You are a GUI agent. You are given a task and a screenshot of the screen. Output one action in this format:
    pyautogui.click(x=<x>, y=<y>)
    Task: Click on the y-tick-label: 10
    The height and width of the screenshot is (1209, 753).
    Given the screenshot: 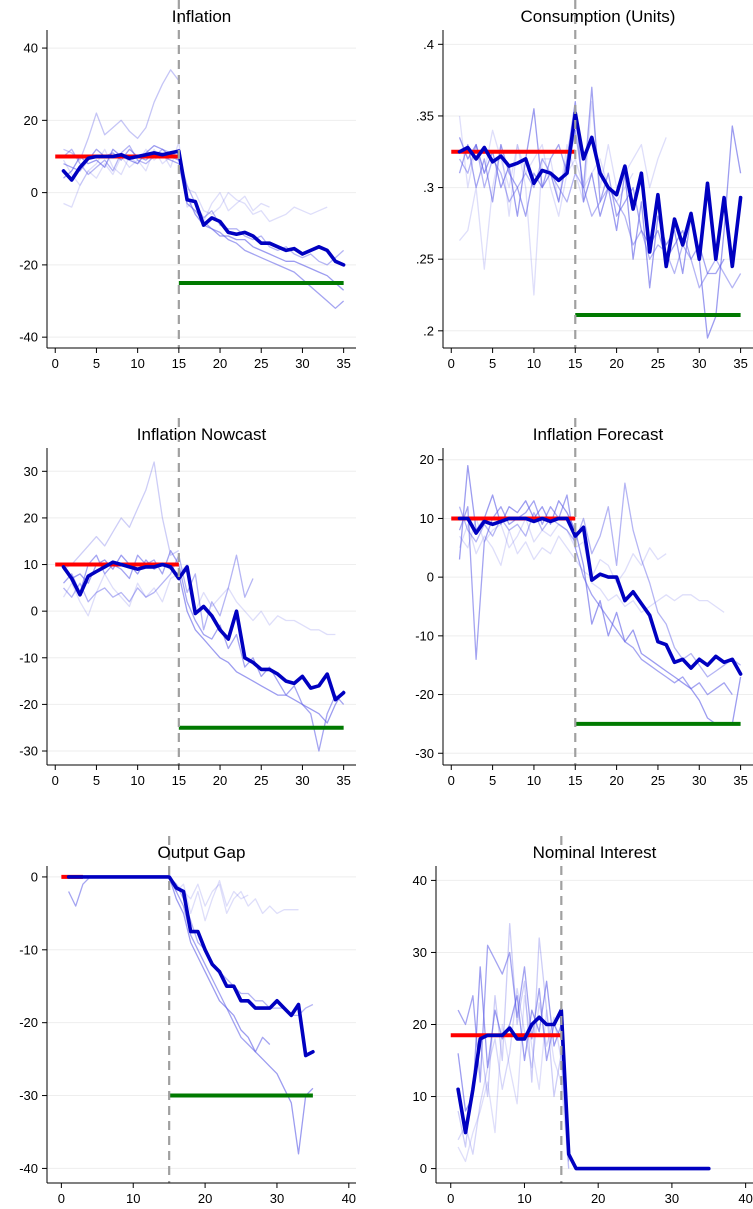 What is the action you would take?
    pyautogui.click(x=427, y=518)
    